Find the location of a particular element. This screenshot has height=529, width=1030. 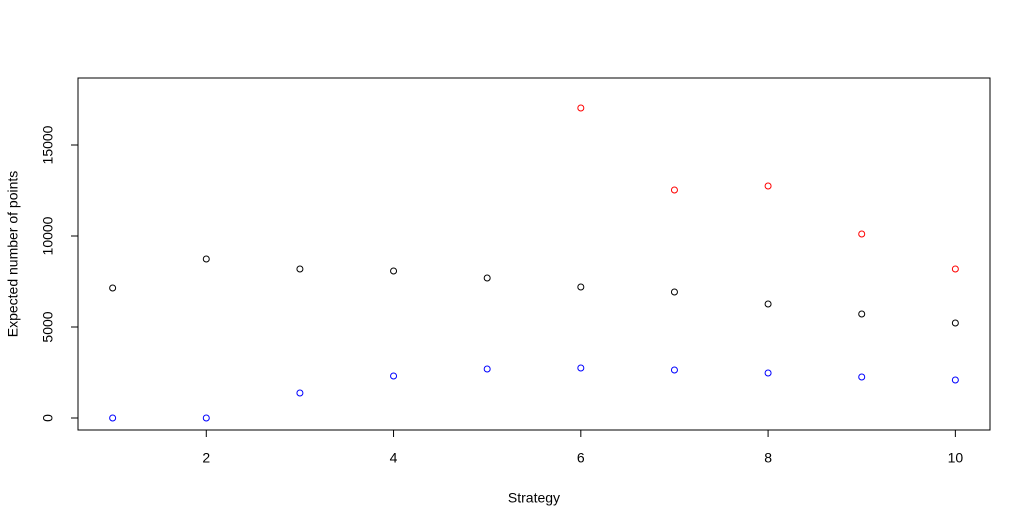

y-tick-label: 10000 is located at coordinates (48, 235).